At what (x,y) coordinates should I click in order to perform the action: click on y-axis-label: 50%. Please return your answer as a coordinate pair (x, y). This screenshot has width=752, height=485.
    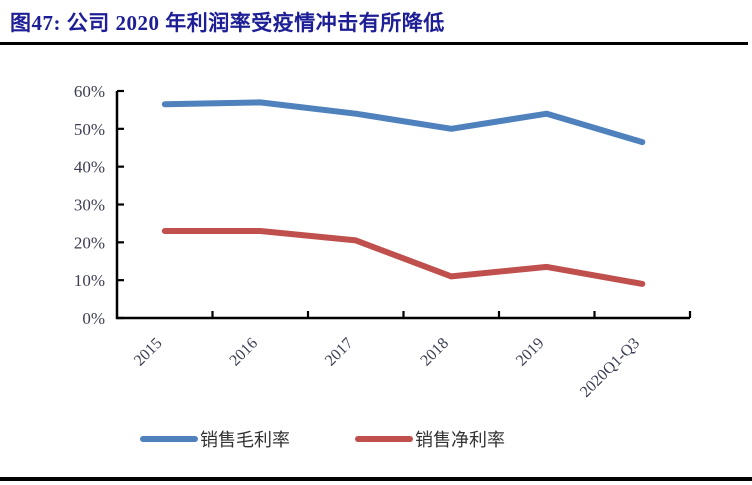
    Looking at the image, I should click on (89, 129).